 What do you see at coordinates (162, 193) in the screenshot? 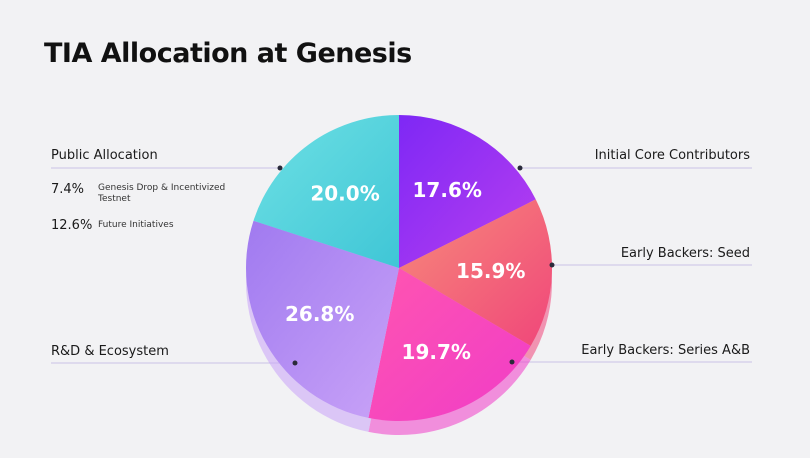
I see `breakdown-label: Genesis Drop & Incentivized Testnet` at bounding box center [162, 193].